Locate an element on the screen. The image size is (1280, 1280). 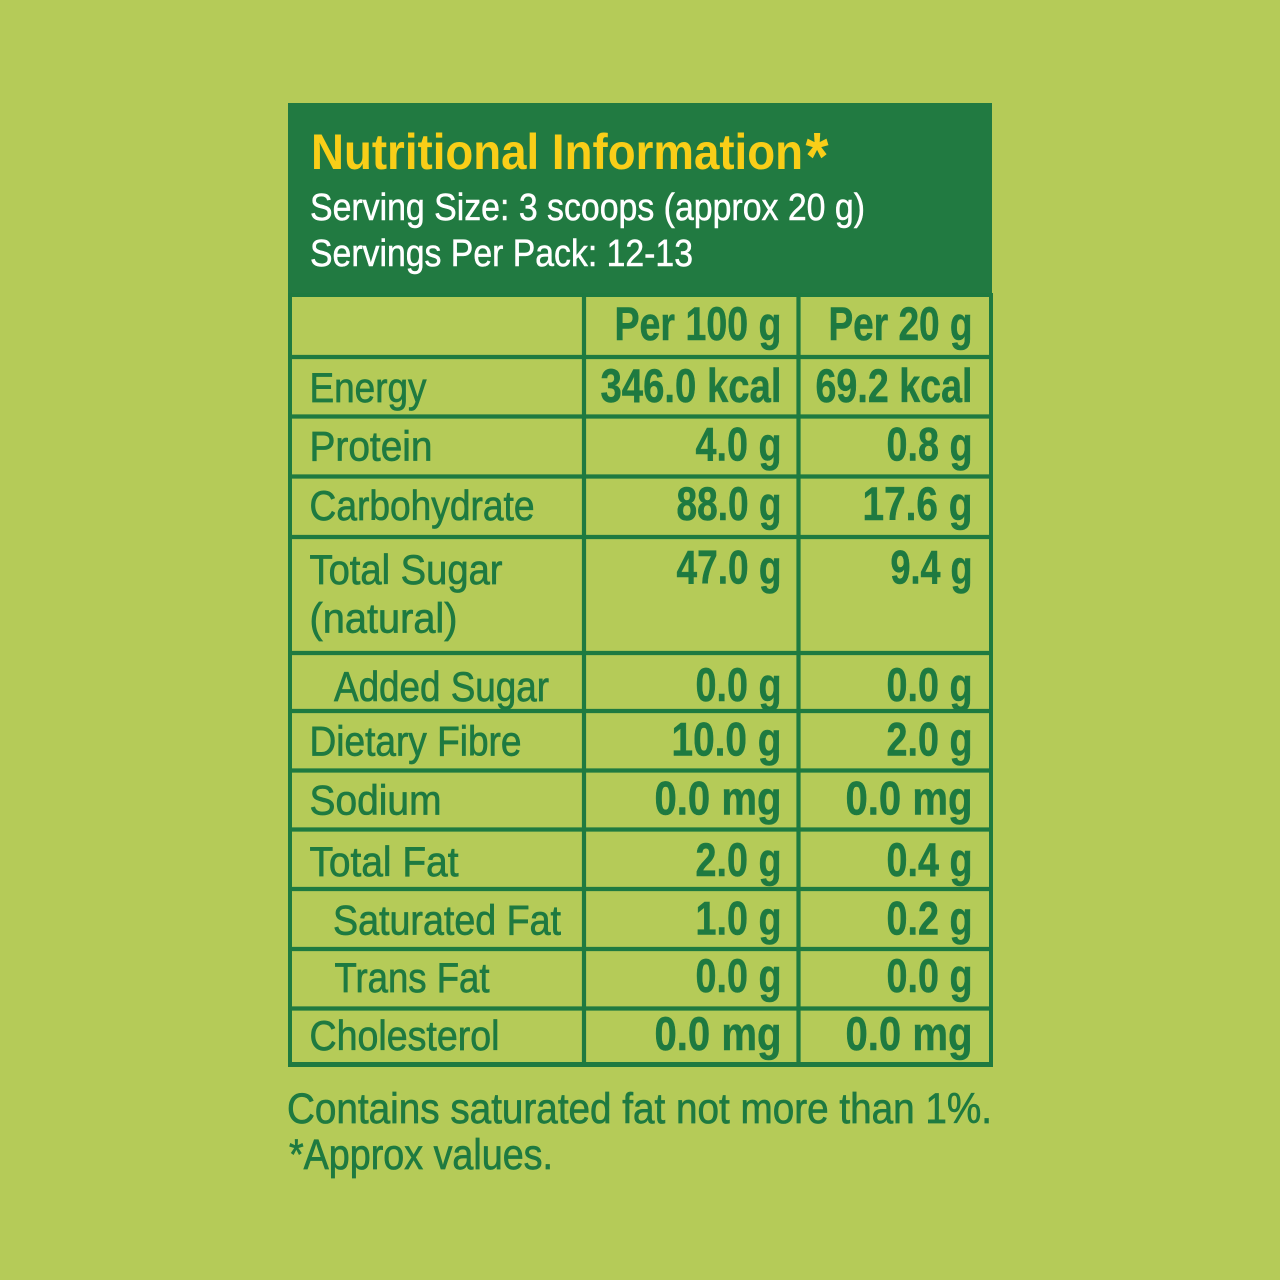
svg-text: Per 100 g is located at coordinates (698, 323).